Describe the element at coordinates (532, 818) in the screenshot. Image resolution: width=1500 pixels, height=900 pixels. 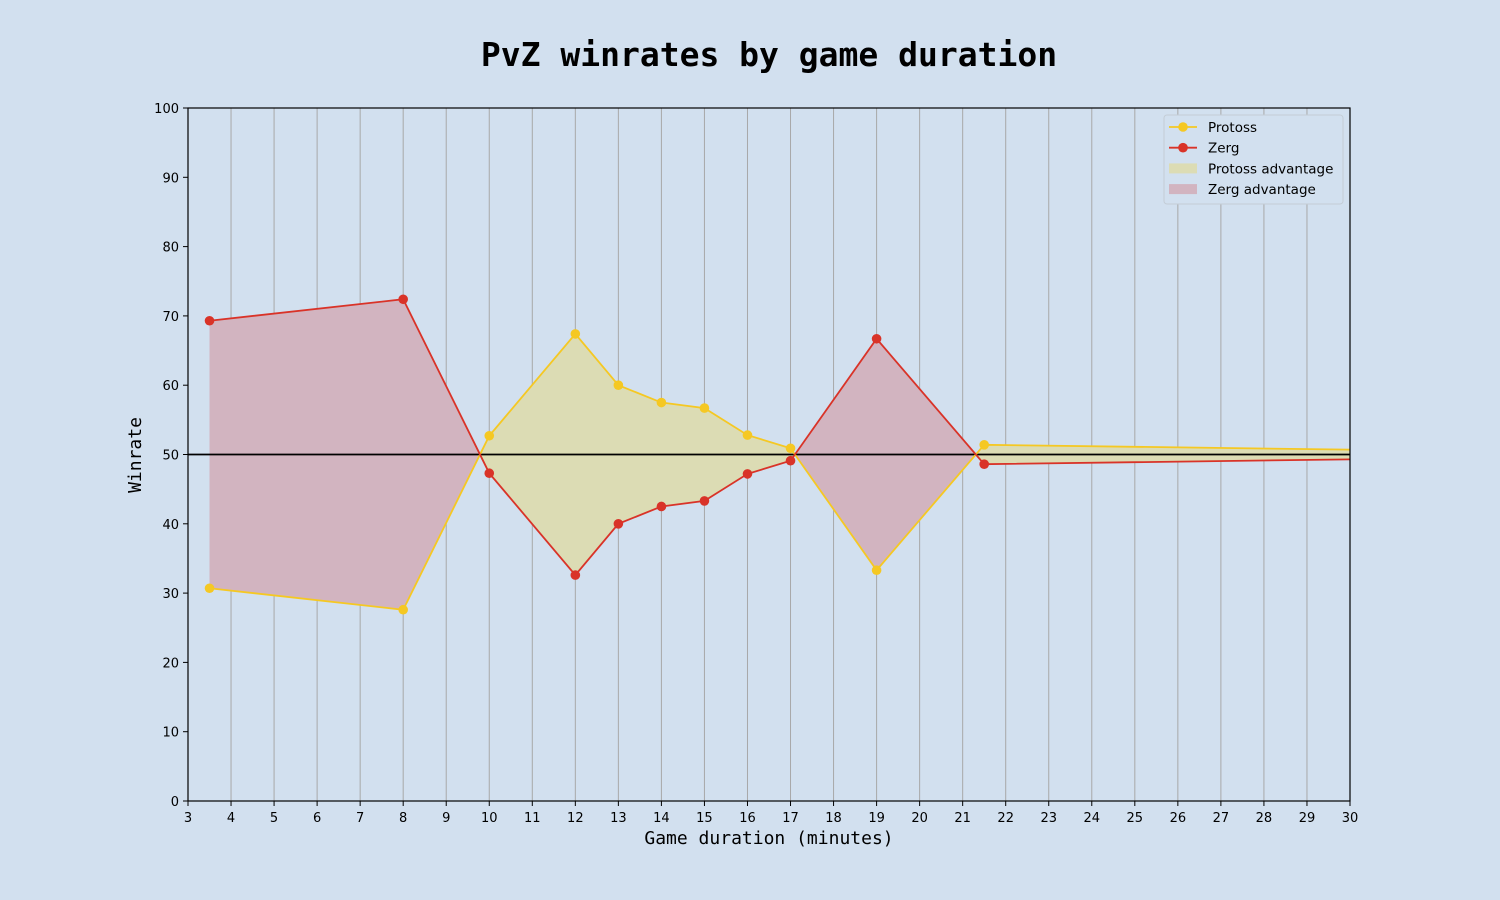
I see `x-tick-label: 11` at that location.